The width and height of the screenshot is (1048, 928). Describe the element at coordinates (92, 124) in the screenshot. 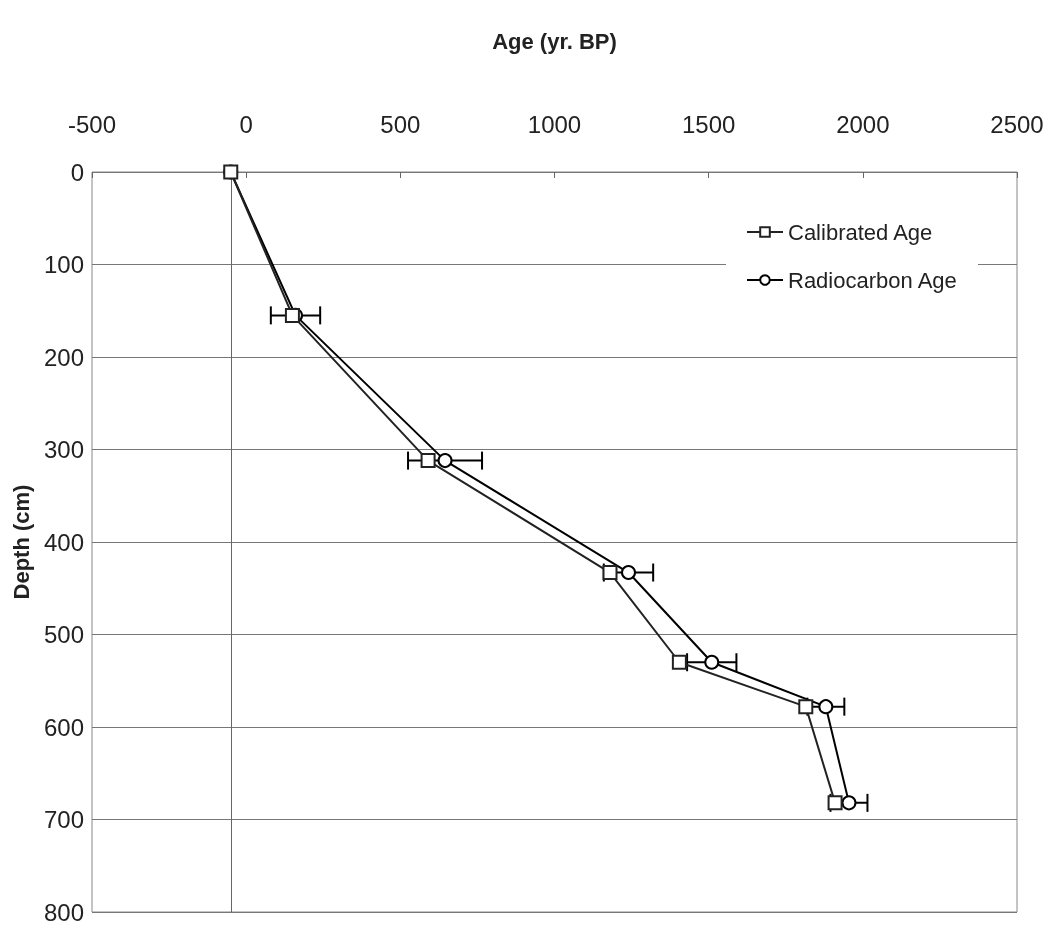

I see `x-tick-label: -500` at that location.